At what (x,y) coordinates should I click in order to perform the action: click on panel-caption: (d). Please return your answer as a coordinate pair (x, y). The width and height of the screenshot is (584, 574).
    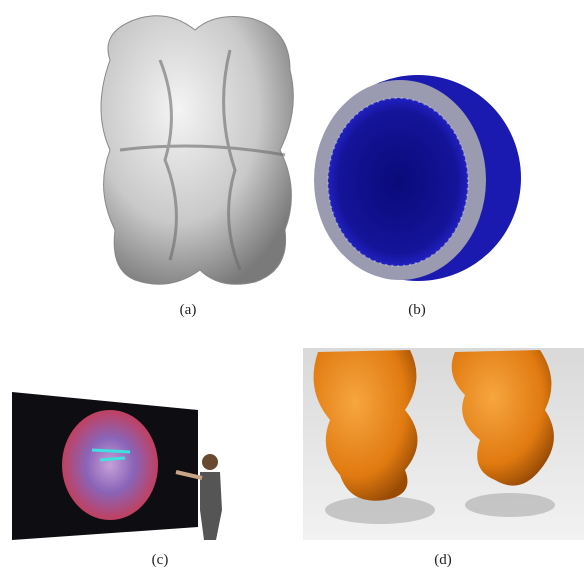
    Looking at the image, I should click on (443, 560).